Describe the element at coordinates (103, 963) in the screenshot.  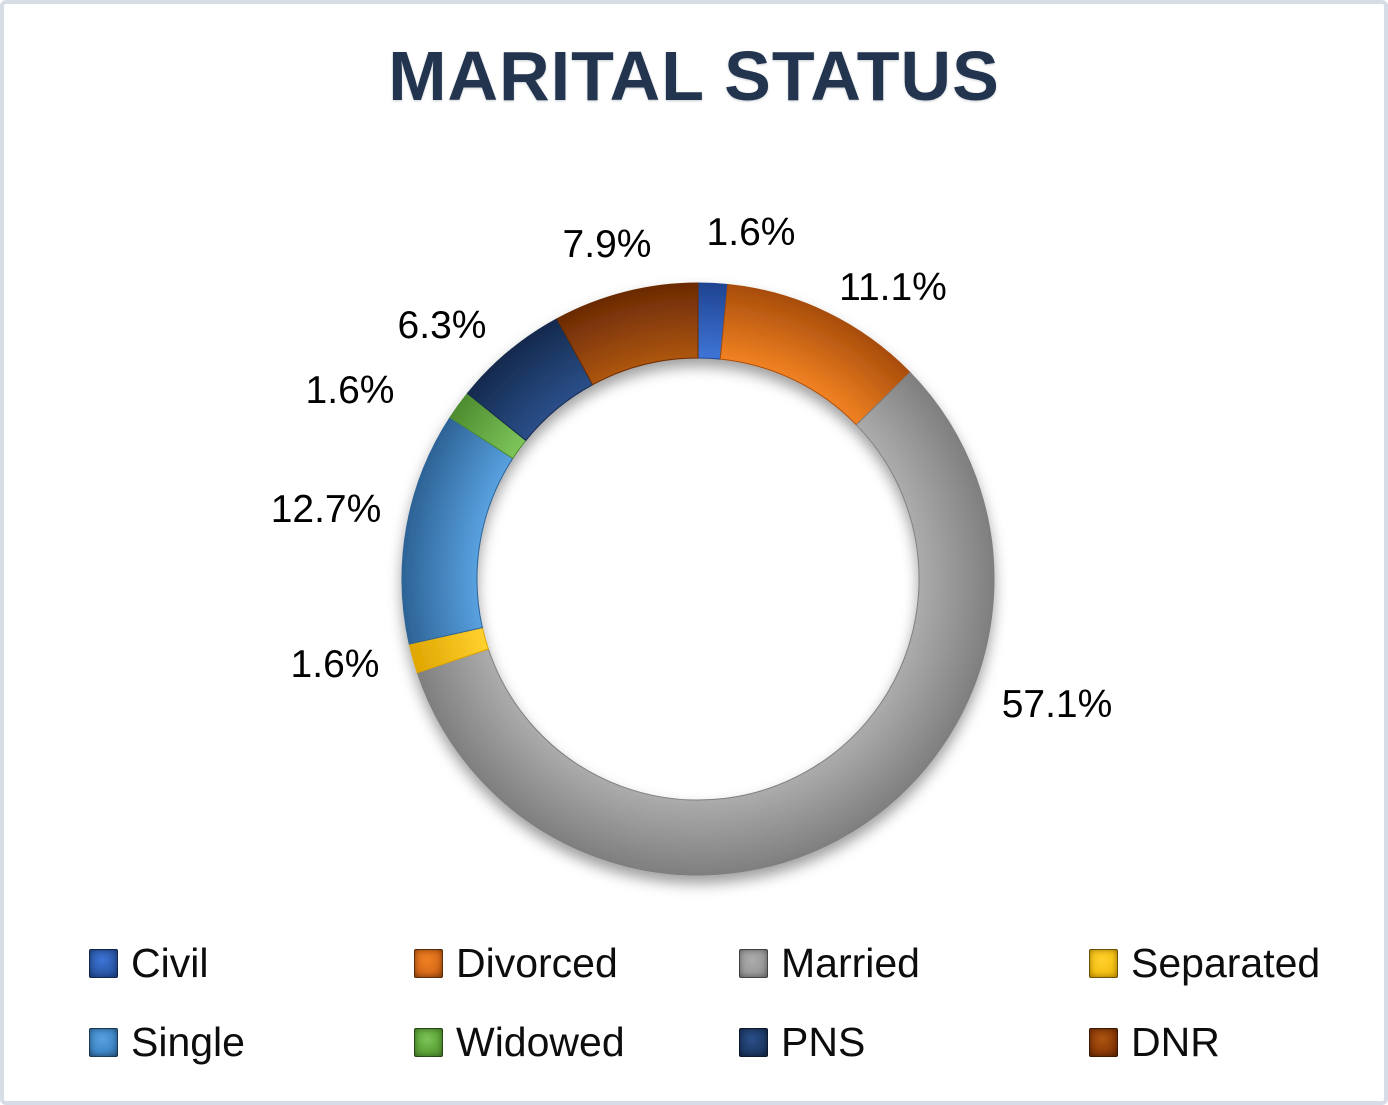
I see `legend-swatch-civil-icon` at that location.